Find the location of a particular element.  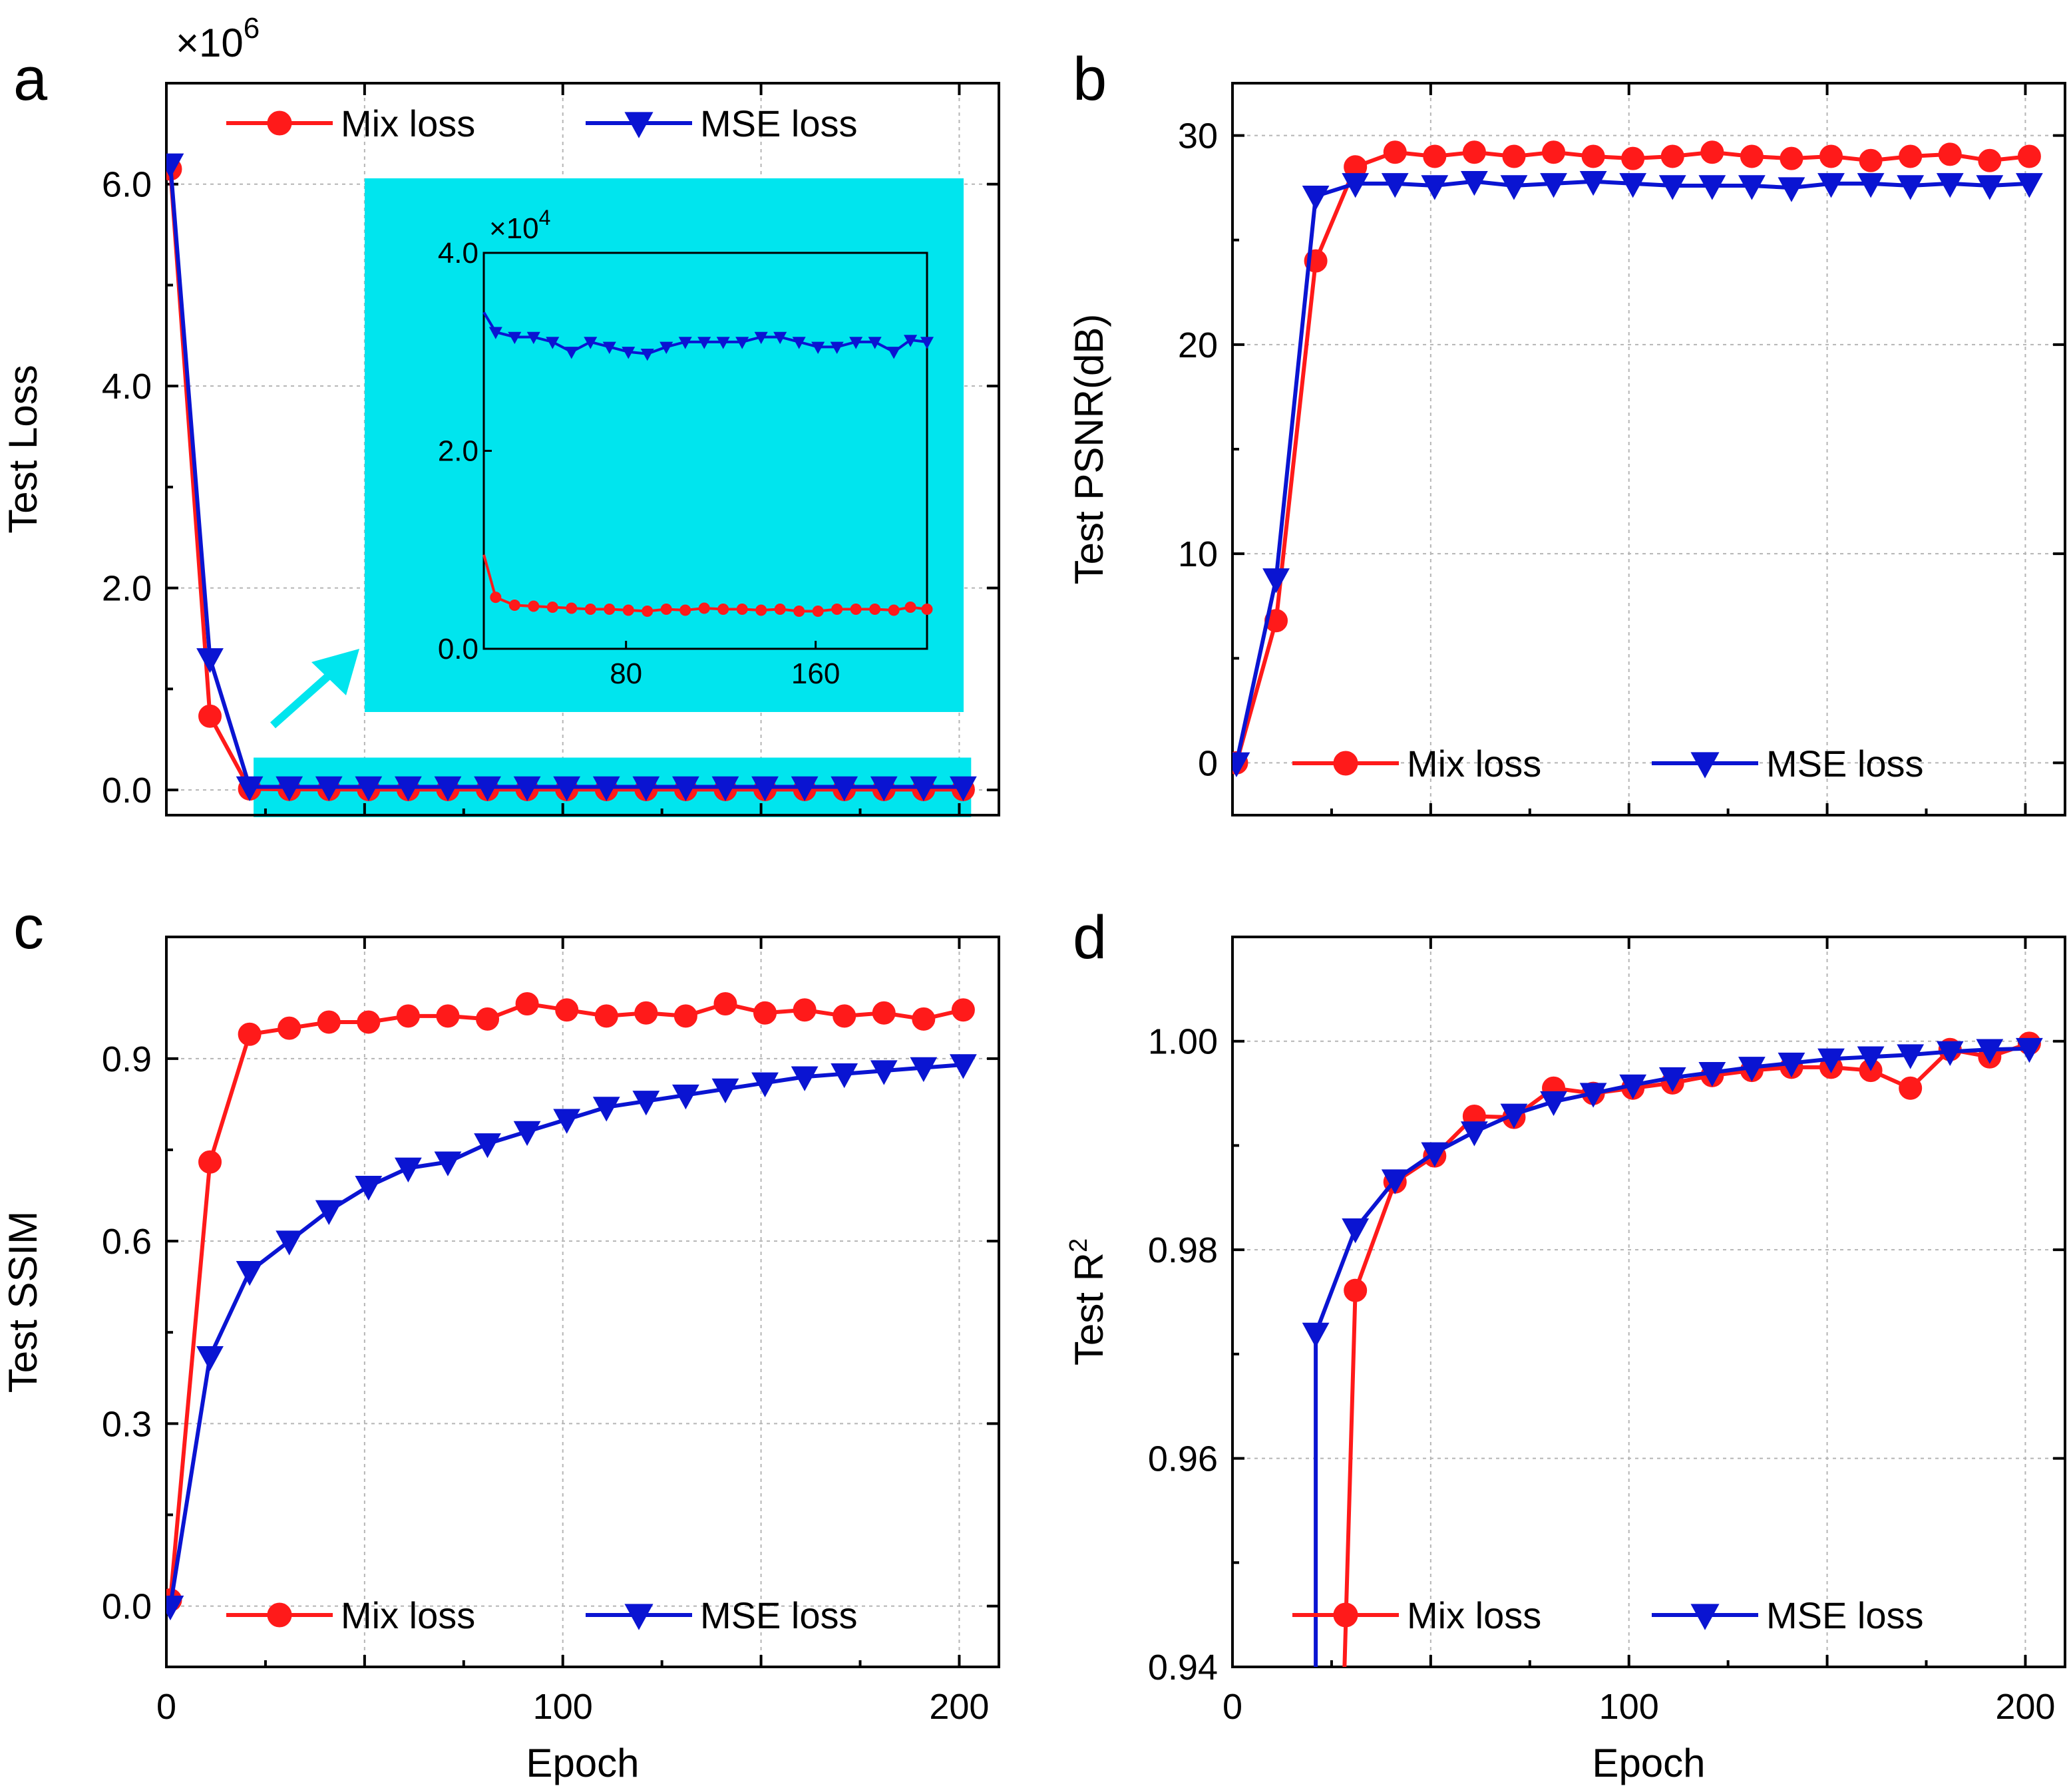

panel-letter: a is located at coordinates (30, 79).